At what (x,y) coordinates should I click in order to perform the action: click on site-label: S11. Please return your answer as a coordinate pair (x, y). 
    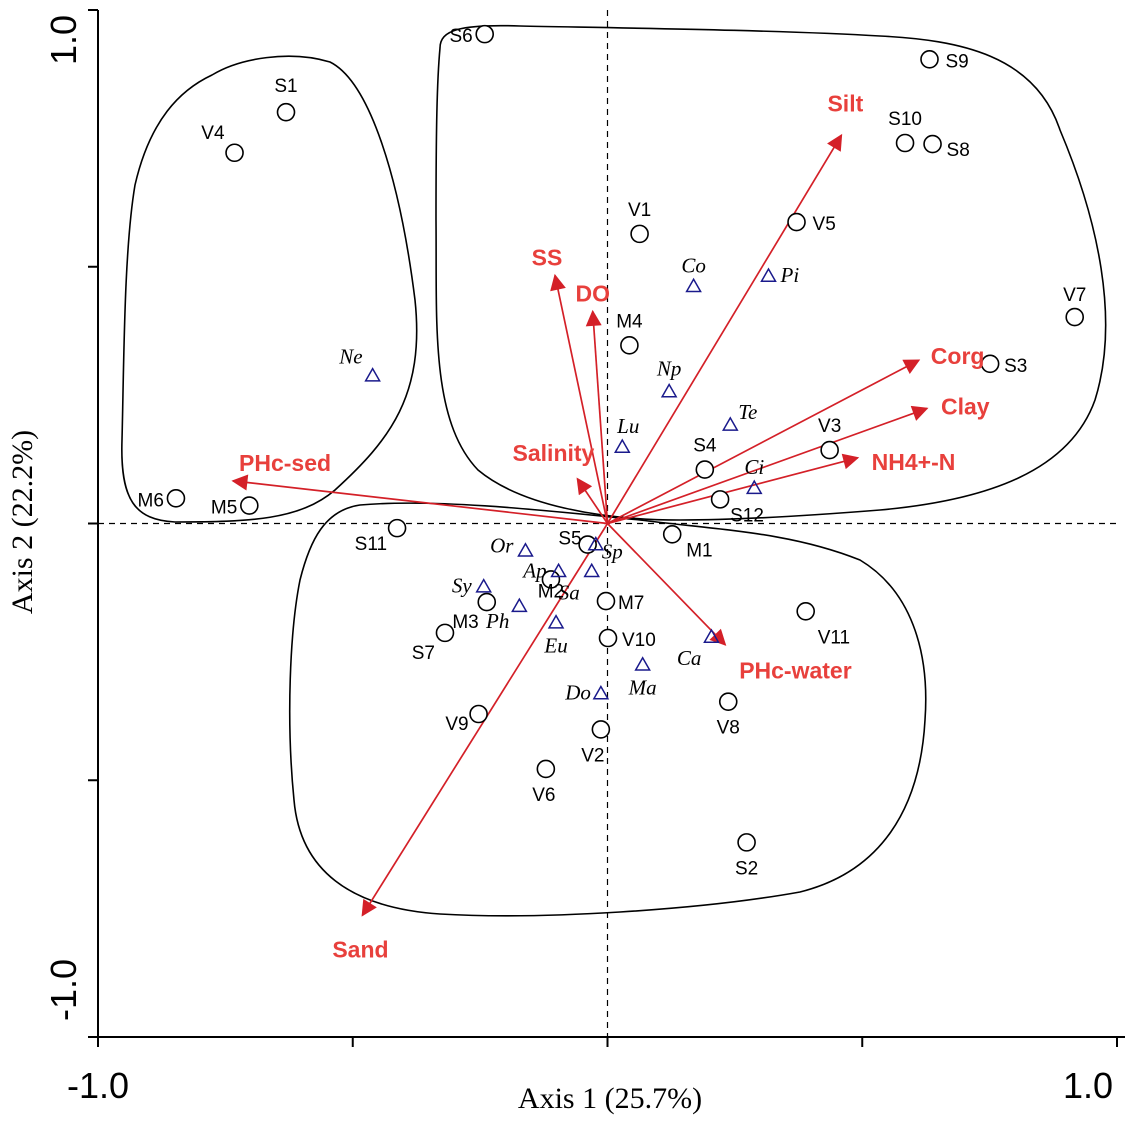
    Looking at the image, I should click on (371, 544).